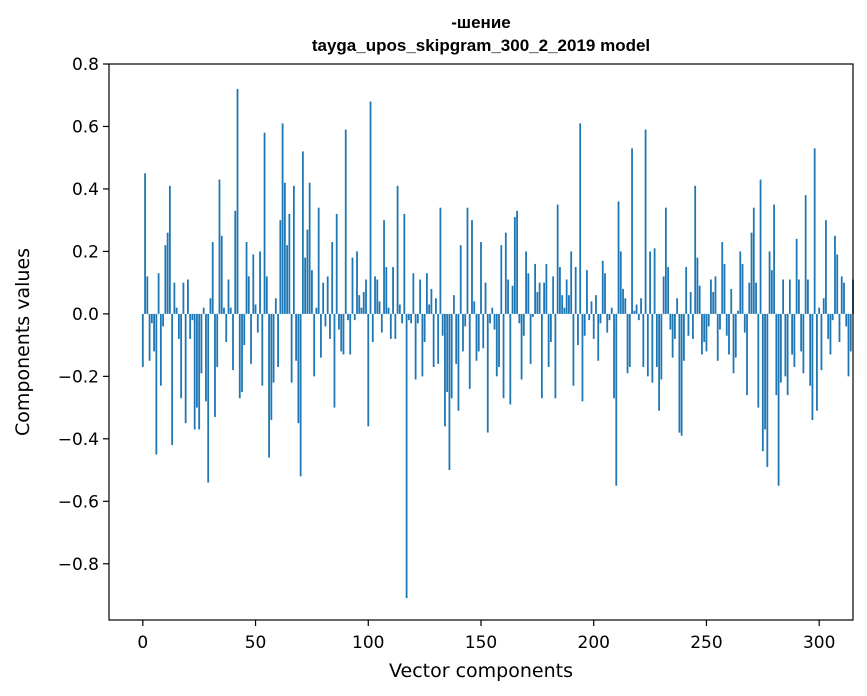 Image resolution: width=867 pixels, height=696 pixels. Describe the element at coordinates (481, 45) in the screenshot. I see `chart-title-line2: tayga_upos_skipgram_300_2_2019 model` at that location.